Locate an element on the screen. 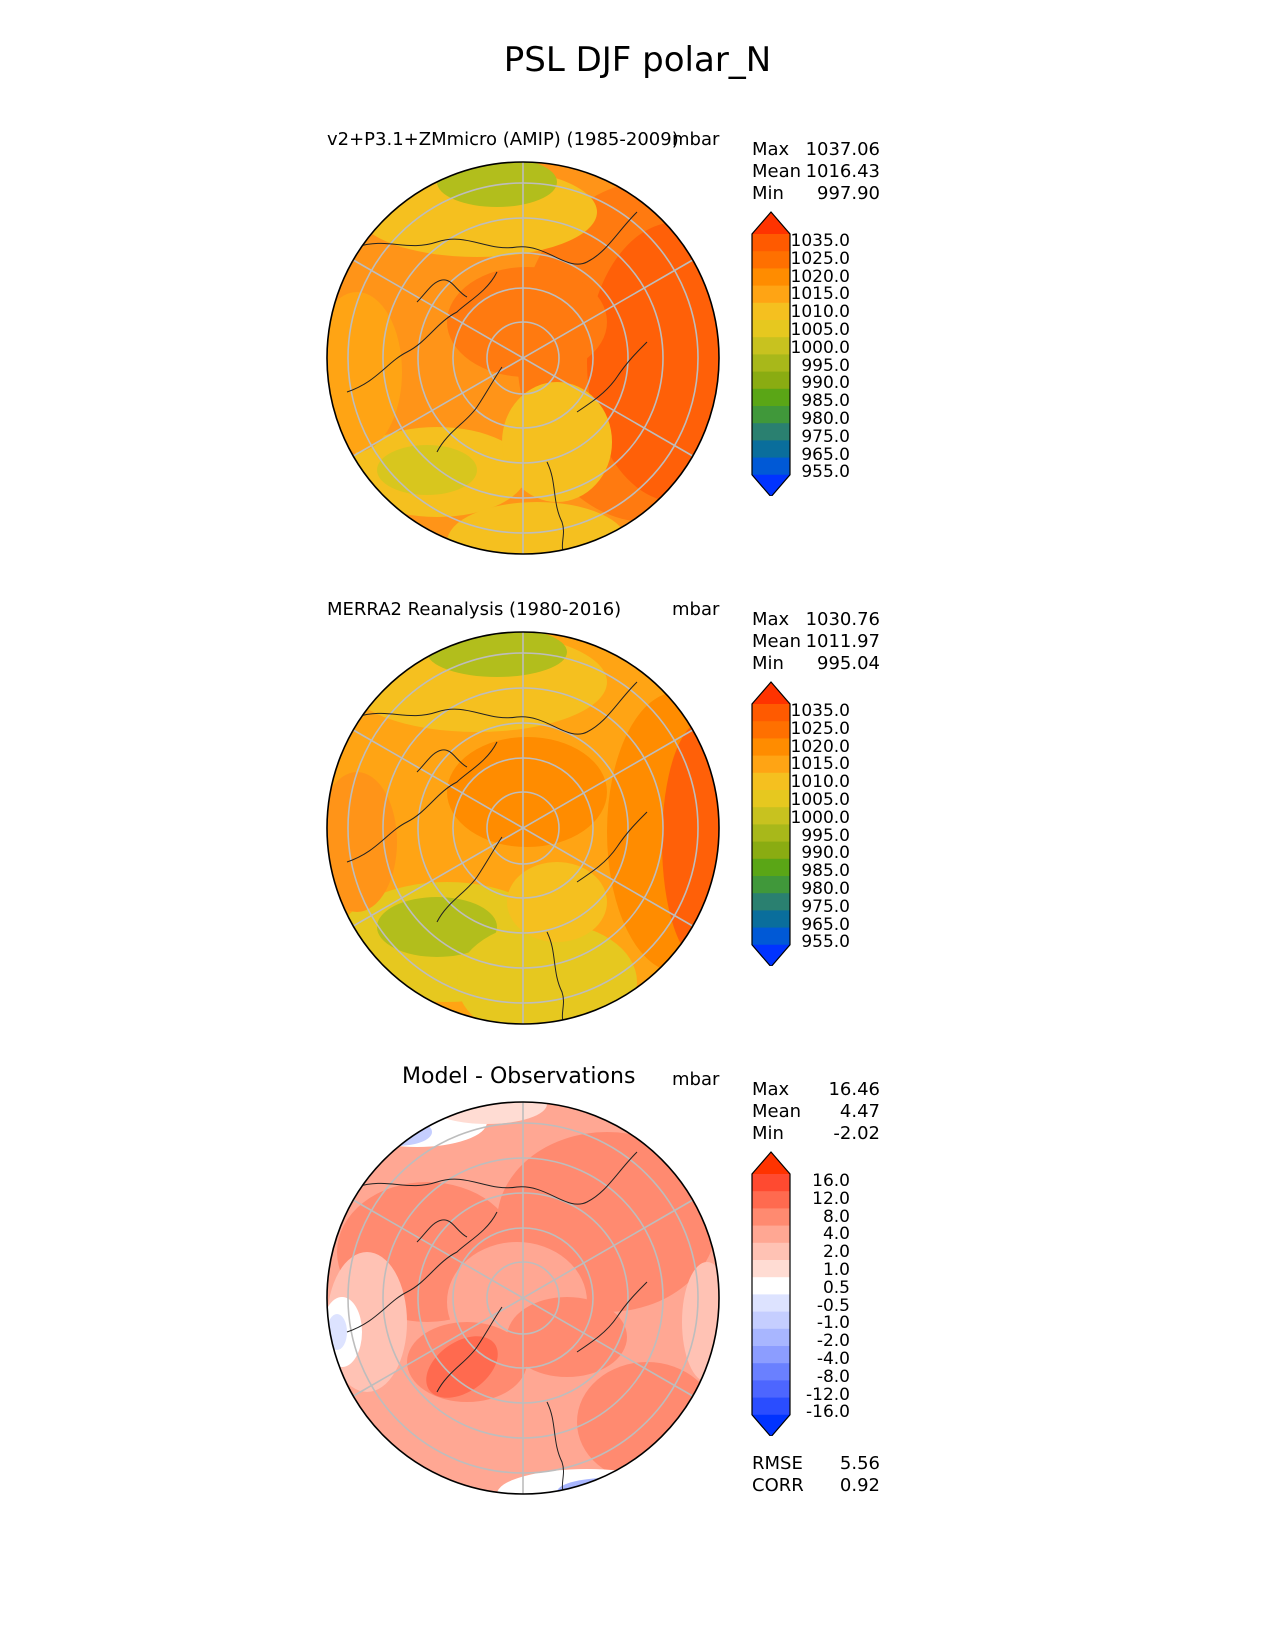 This screenshot has height=1650, width=1275. tick-label: 2.0 is located at coordinates (836, 1252).